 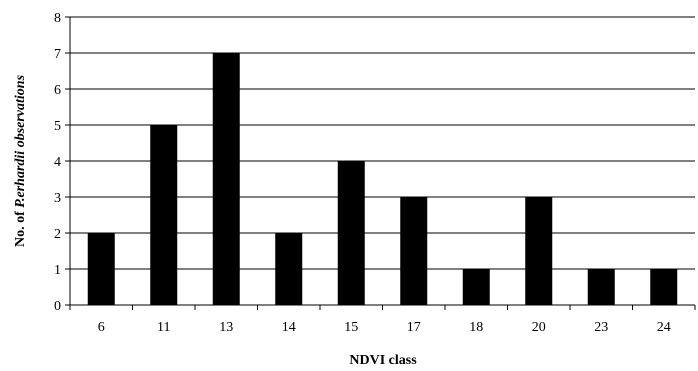 I want to click on x-tick-label: 23, so click(x=601, y=327).